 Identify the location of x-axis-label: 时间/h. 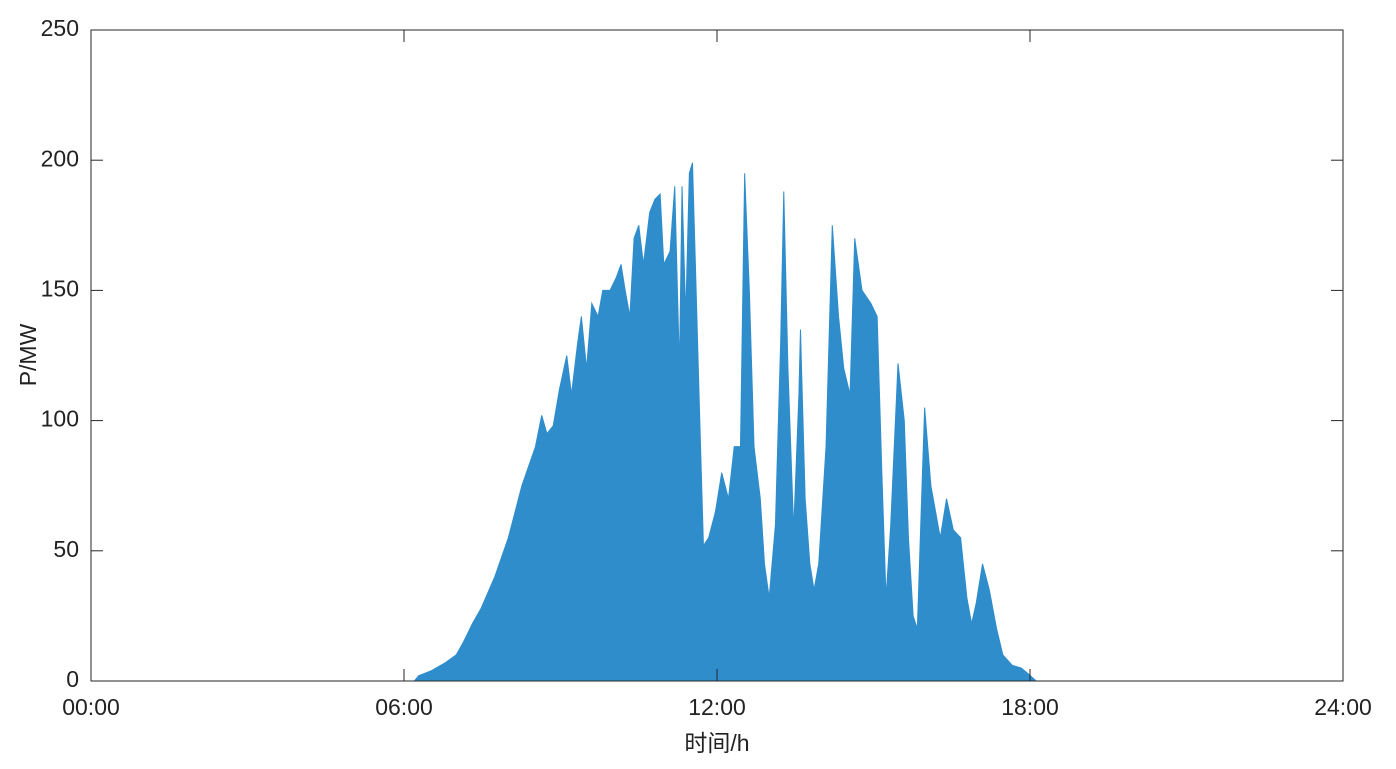
(716, 743).